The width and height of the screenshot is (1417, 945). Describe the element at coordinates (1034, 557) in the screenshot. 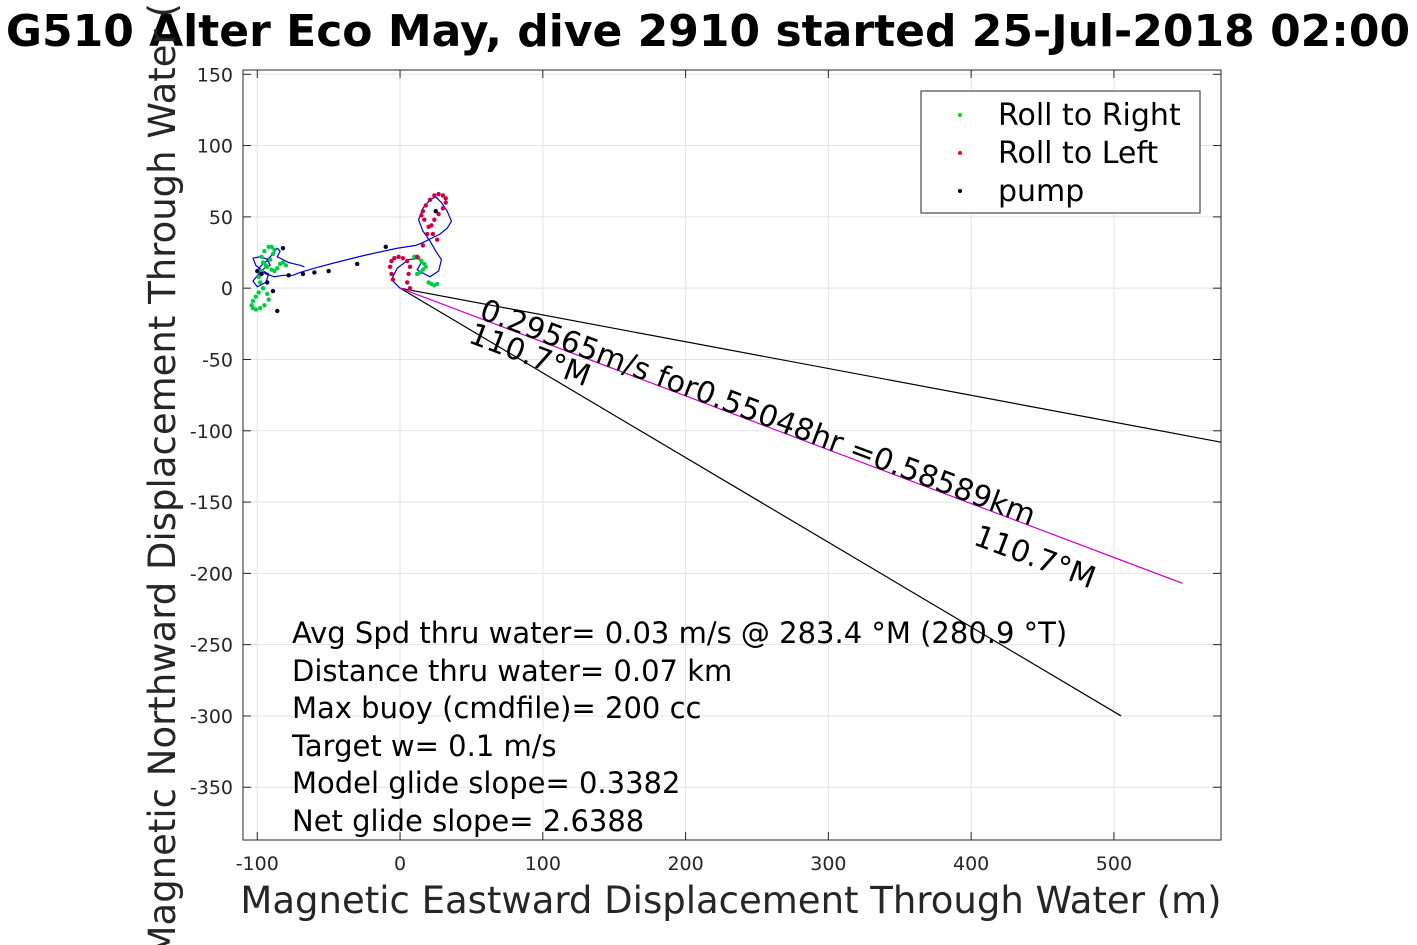

I see `heading-annotation-far: 110.7°M` at that location.